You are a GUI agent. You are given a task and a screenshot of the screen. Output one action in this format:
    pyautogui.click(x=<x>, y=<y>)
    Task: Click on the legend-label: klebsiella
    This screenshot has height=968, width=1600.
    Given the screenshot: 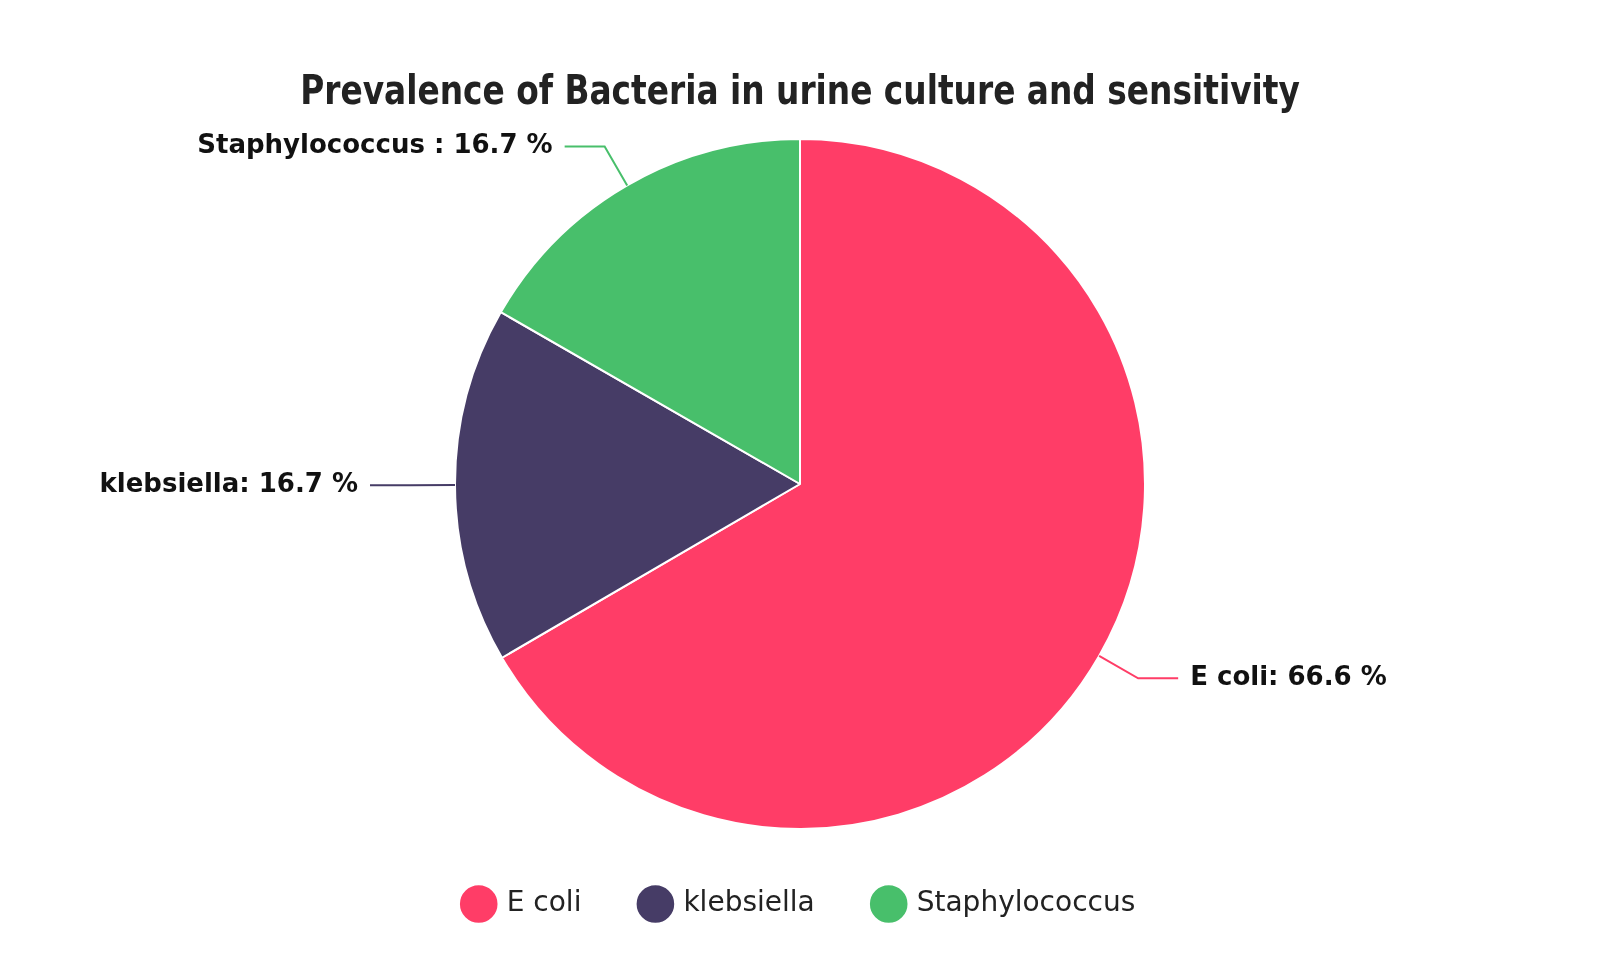 What is the action you would take?
    pyautogui.click(x=749, y=902)
    